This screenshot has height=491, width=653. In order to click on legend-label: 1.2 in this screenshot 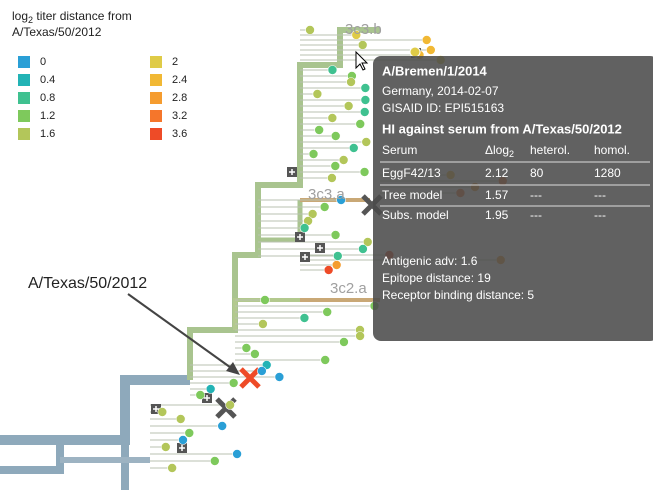, I will do `click(47, 116)`.